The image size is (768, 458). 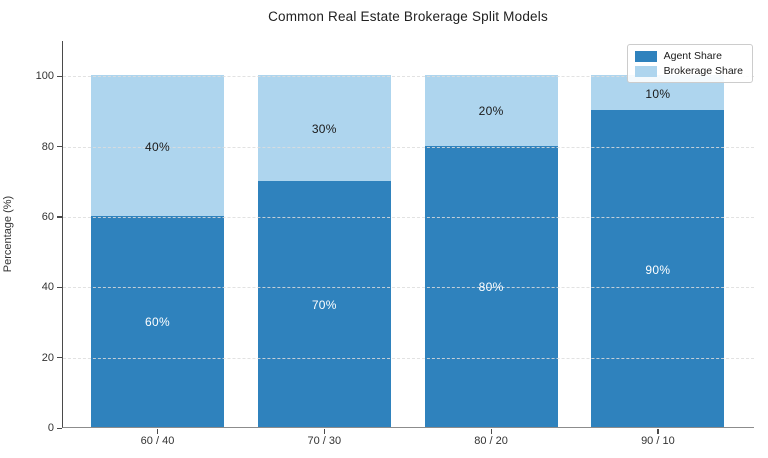 What do you see at coordinates (692, 56) in the screenshot?
I see `legend-label: Agent Share` at bounding box center [692, 56].